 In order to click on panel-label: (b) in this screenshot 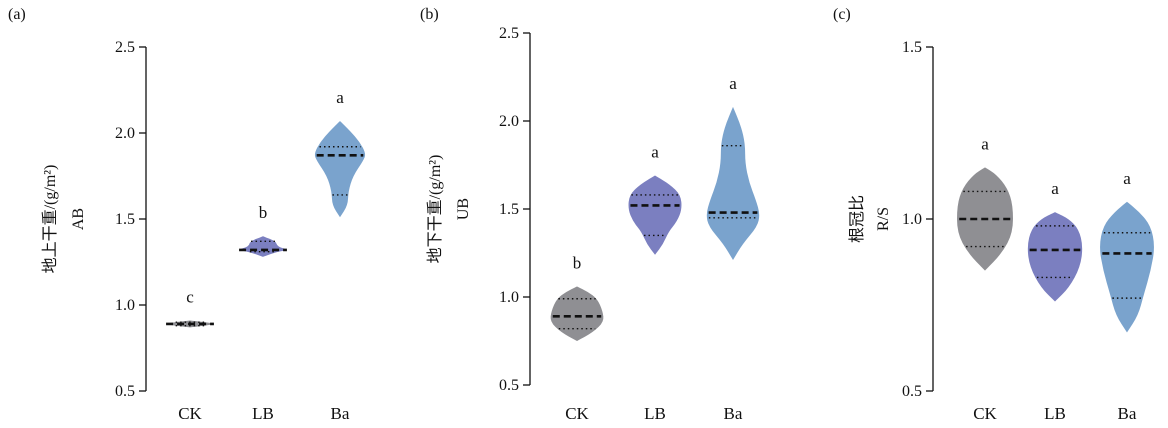, I will do `click(429, 14)`.